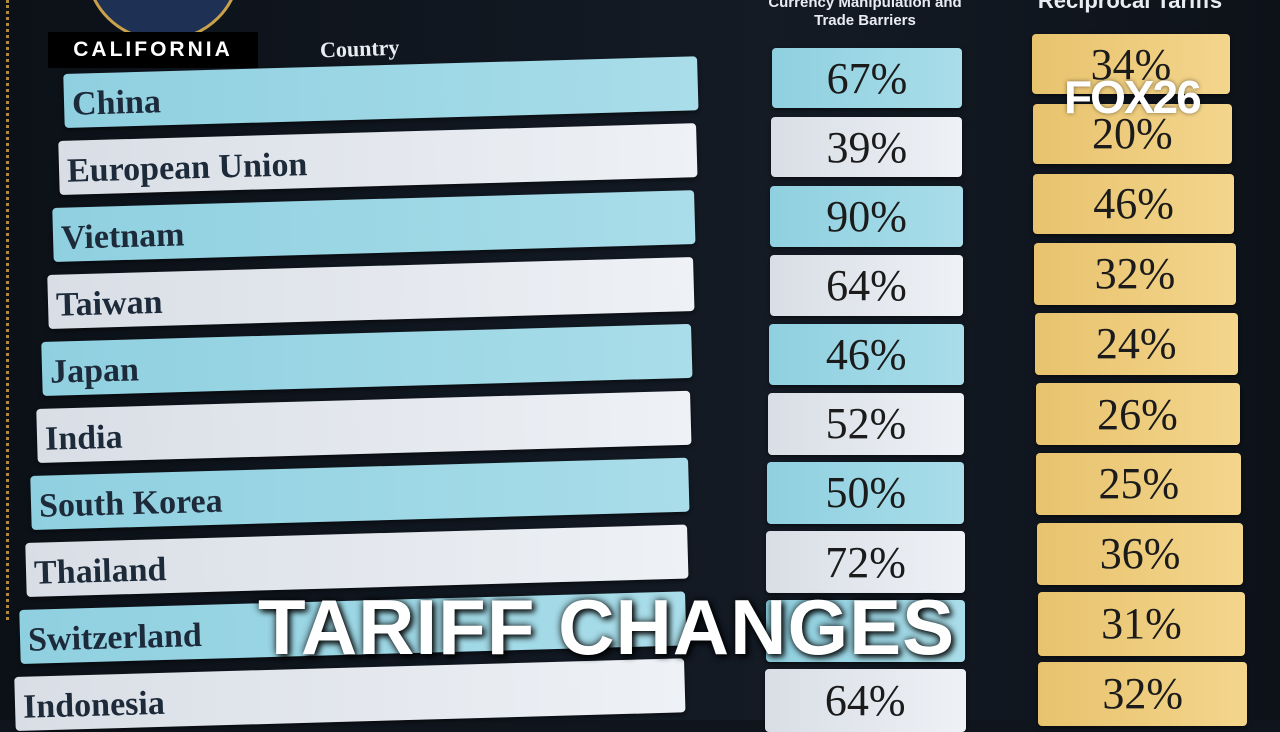 The width and height of the screenshot is (1280, 732). What do you see at coordinates (153, 50) in the screenshot?
I see `location-label: CALIFORNIA` at bounding box center [153, 50].